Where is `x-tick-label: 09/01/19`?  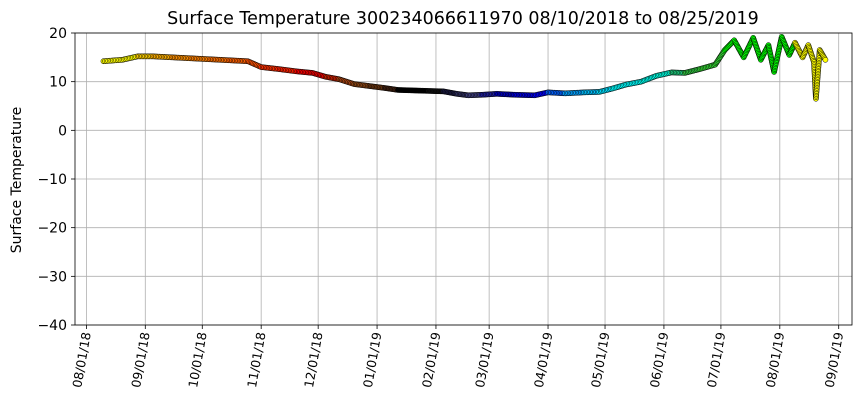 x-tick-label: 09/01/19 is located at coordinates (834, 360).